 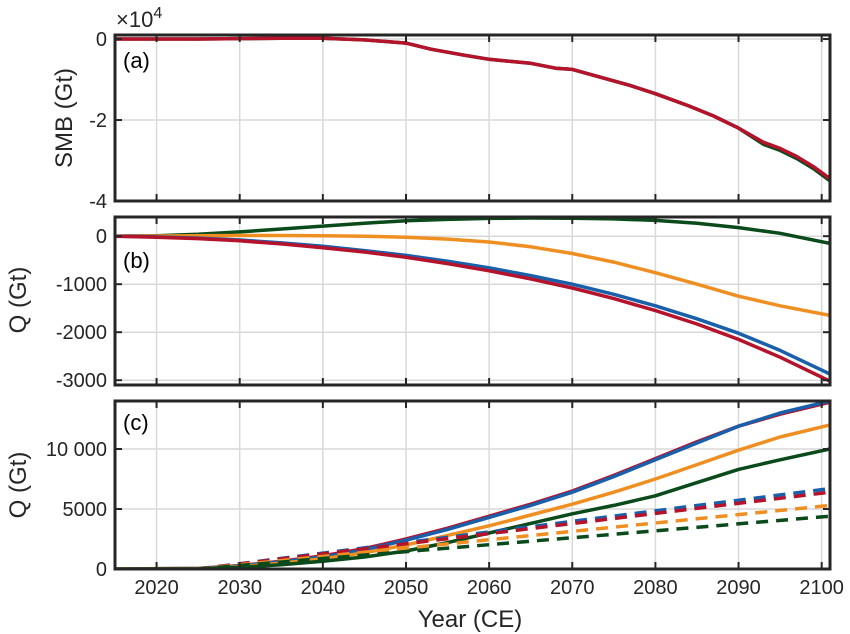 I want to click on y-tick-label: -1000, so click(x=81, y=285).